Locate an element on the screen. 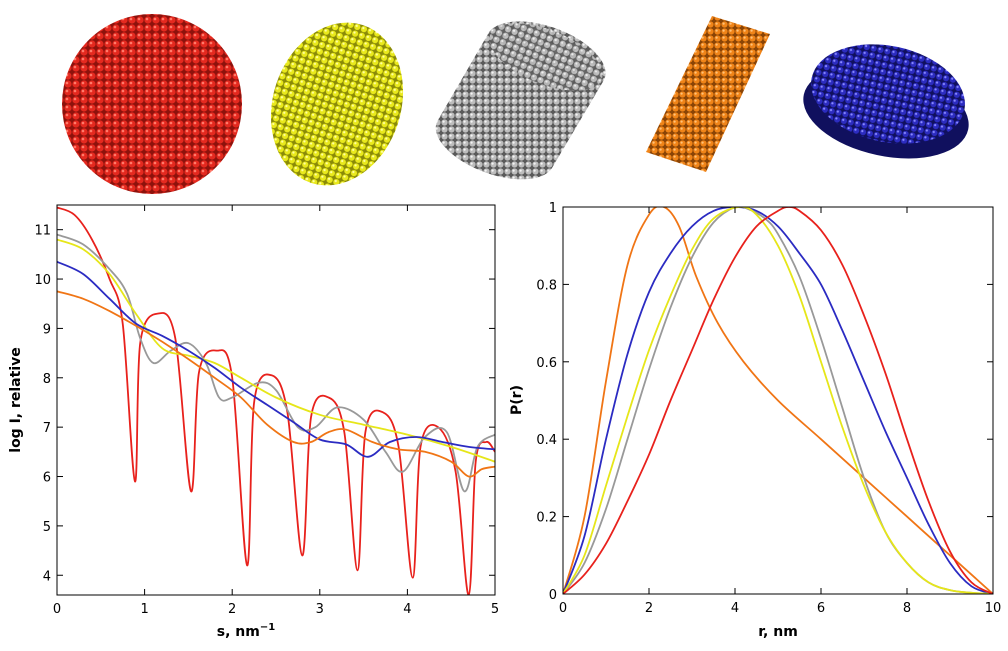 Image resolution: width=1008 pixels, height=651 pixels. right-x-tick-label: 10 is located at coordinates (993, 608).